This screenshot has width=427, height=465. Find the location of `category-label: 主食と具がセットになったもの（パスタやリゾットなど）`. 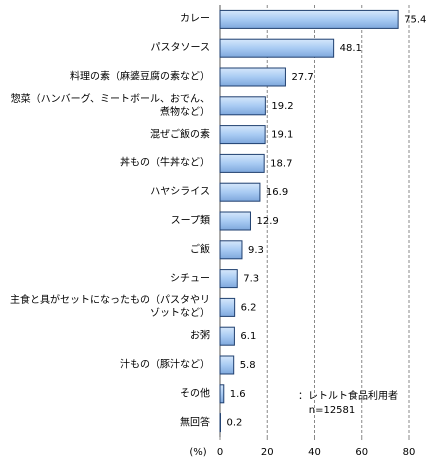

category-label: 主食と具がセットになったもの（パスタやリゾットなど） is located at coordinates (110, 307).